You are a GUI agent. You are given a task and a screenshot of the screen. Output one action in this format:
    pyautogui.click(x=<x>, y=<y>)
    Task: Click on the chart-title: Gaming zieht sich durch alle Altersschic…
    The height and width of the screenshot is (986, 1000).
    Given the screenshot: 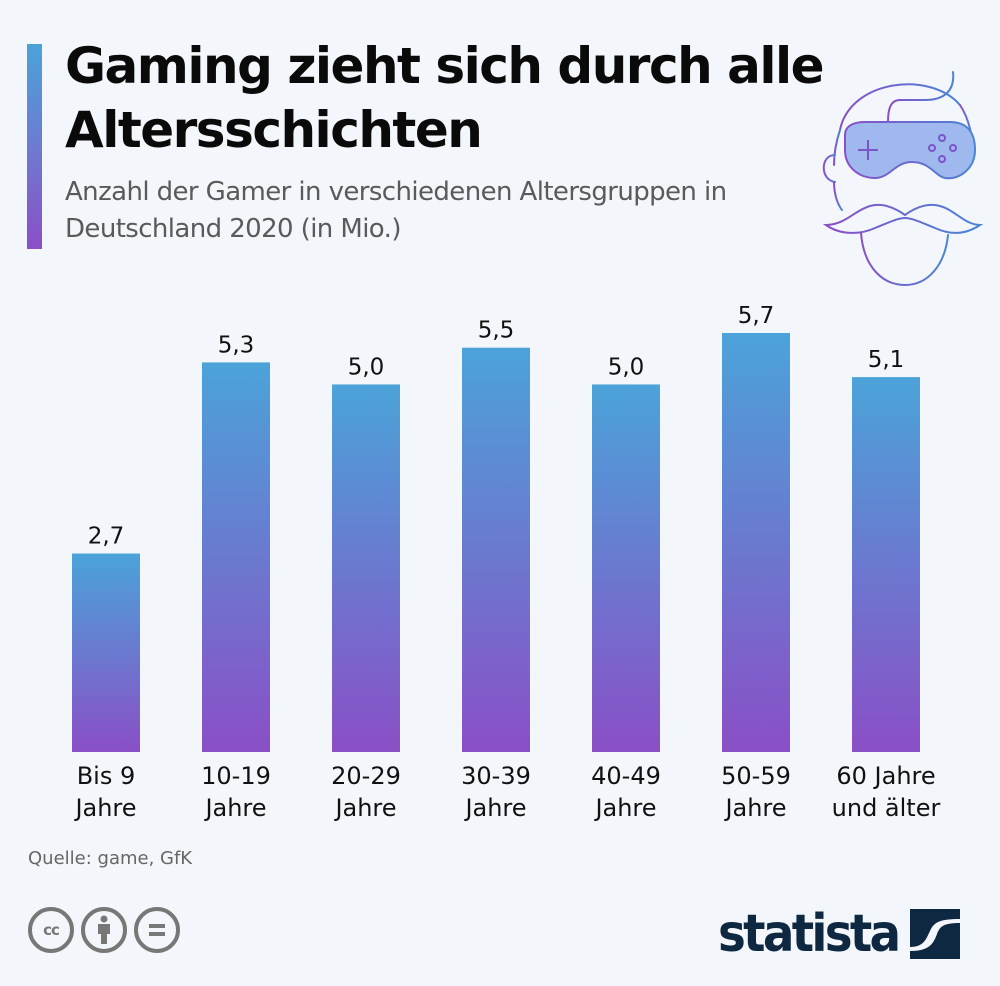 What is the action you would take?
    pyautogui.click(x=445, y=98)
    